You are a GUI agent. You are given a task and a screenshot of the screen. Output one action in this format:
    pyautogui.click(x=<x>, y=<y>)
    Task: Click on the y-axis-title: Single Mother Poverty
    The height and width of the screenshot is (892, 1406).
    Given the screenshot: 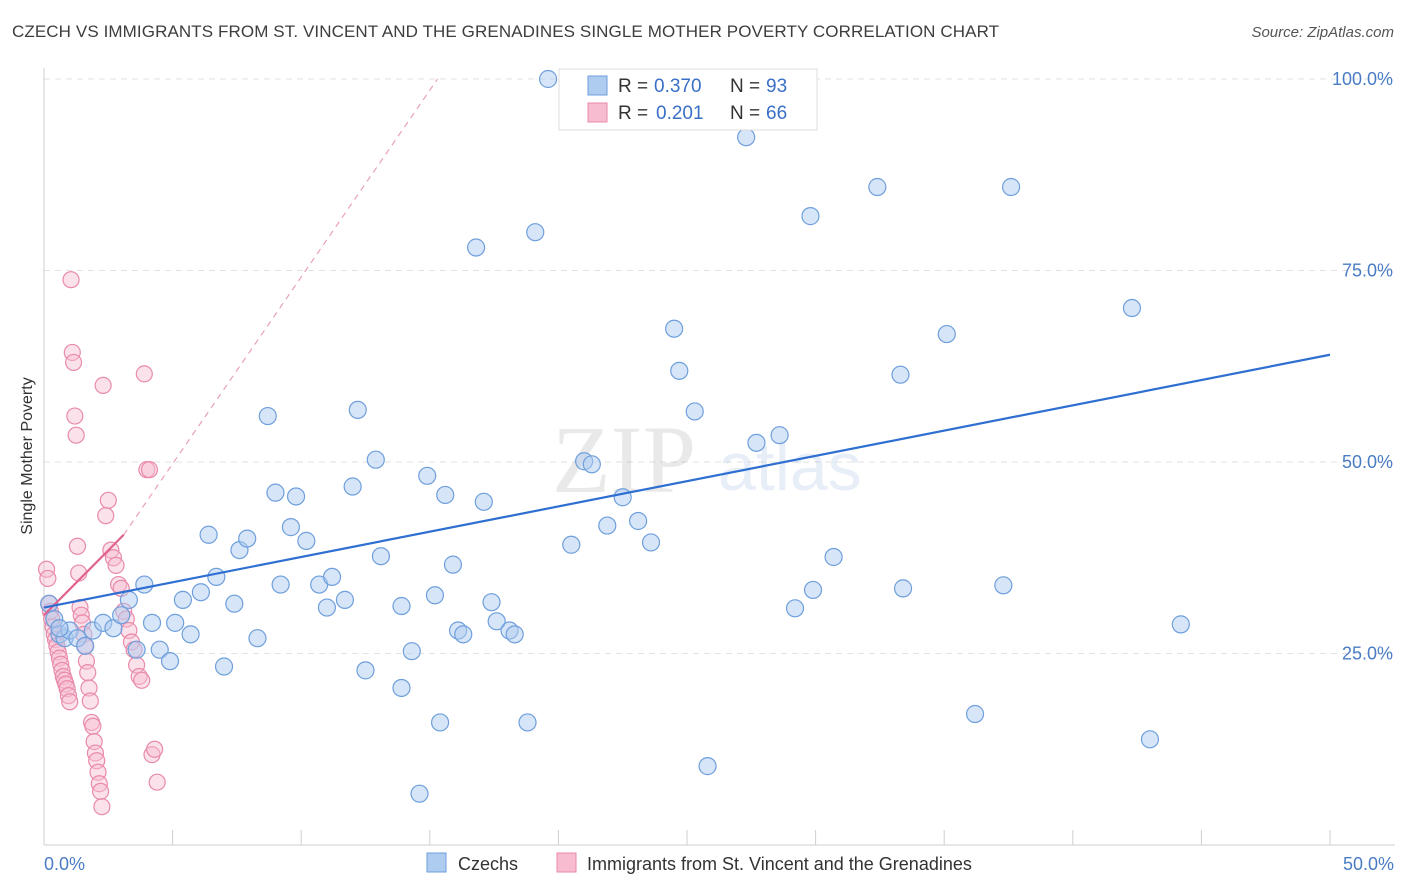 What is the action you would take?
    pyautogui.click(x=27, y=455)
    